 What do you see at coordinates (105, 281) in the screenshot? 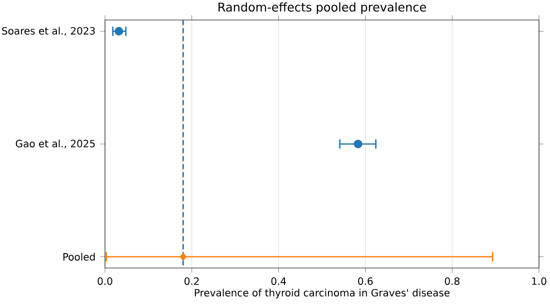
I see `x-tick-label: 0.0` at bounding box center [105, 281].